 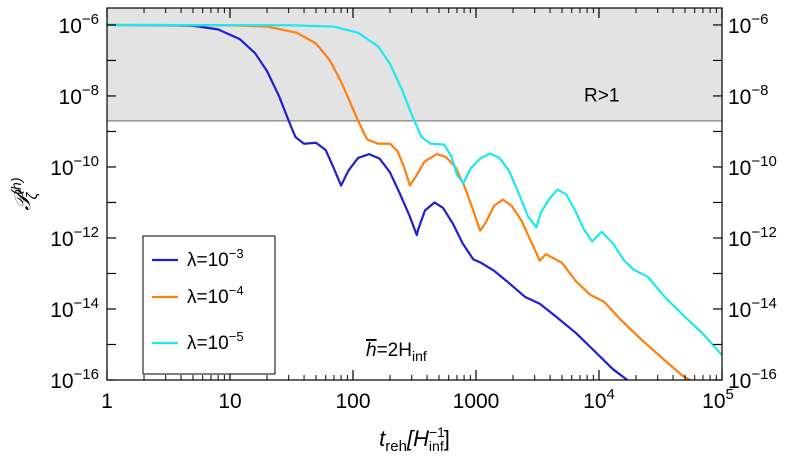 What do you see at coordinates (79, 95) in the screenshot?
I see `y-tick-label-left: 10⁻⁸` at bounding box center [79, 95].